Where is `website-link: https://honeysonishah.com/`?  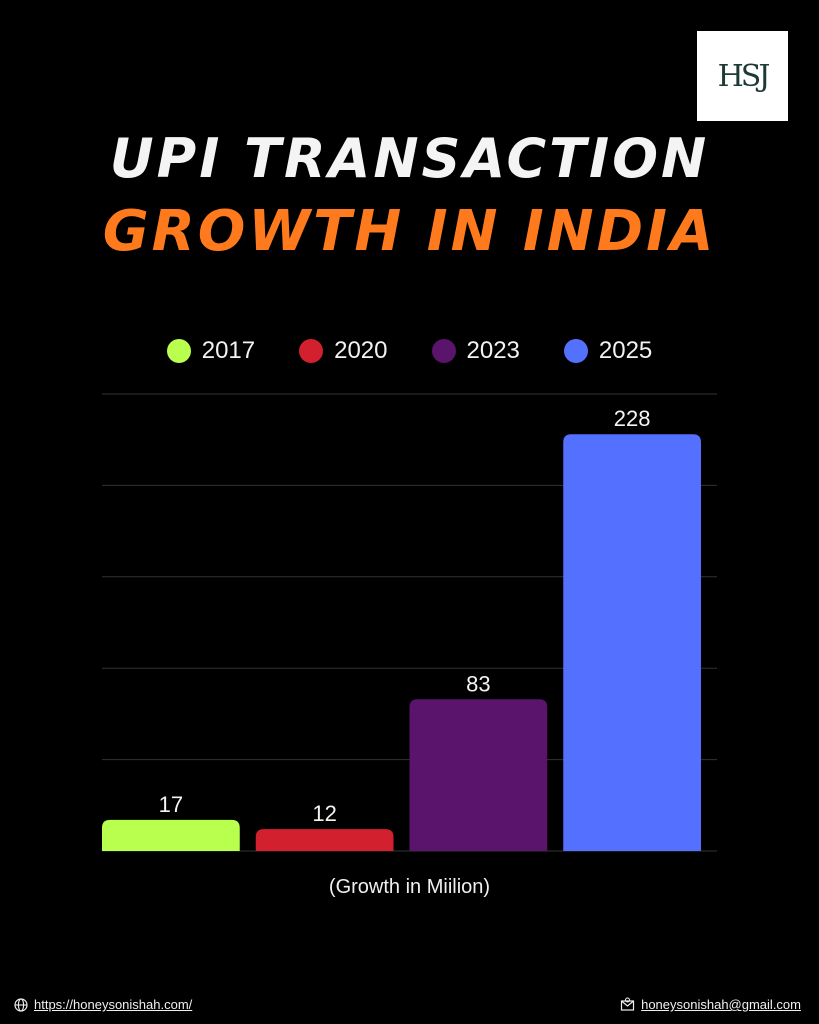 website-link: https://honeysonishah.com/ is located at coordinates (113, 1004).